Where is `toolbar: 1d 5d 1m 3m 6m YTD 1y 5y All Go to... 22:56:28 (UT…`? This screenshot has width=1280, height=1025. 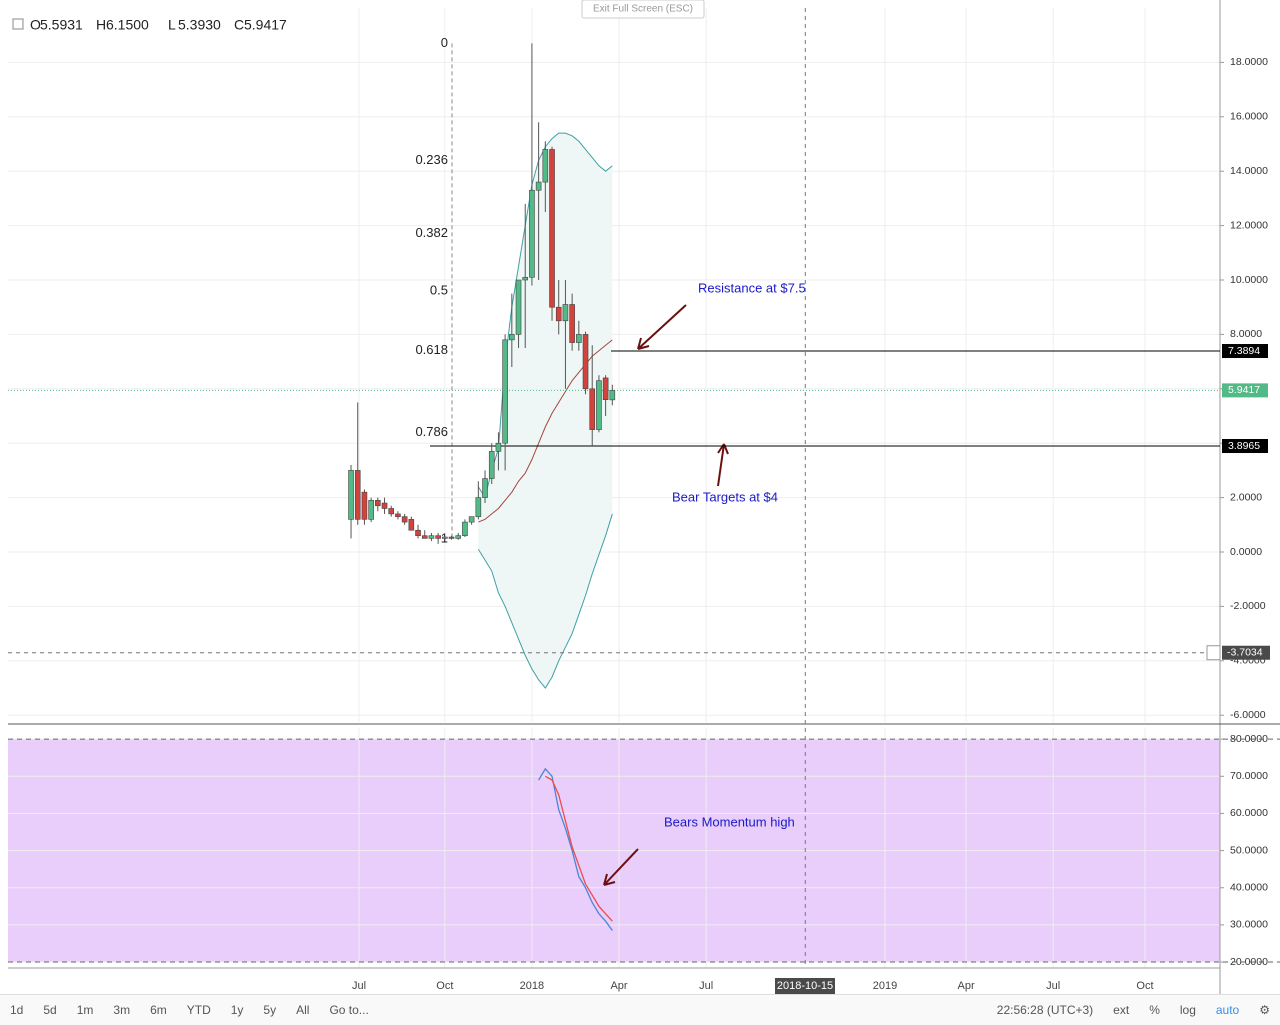
toolbar: 1d 5d 1m 3m 6m YTD 1y 5y All Go to... 22:56:28 (UT… is located at coordinates (640, 1009).